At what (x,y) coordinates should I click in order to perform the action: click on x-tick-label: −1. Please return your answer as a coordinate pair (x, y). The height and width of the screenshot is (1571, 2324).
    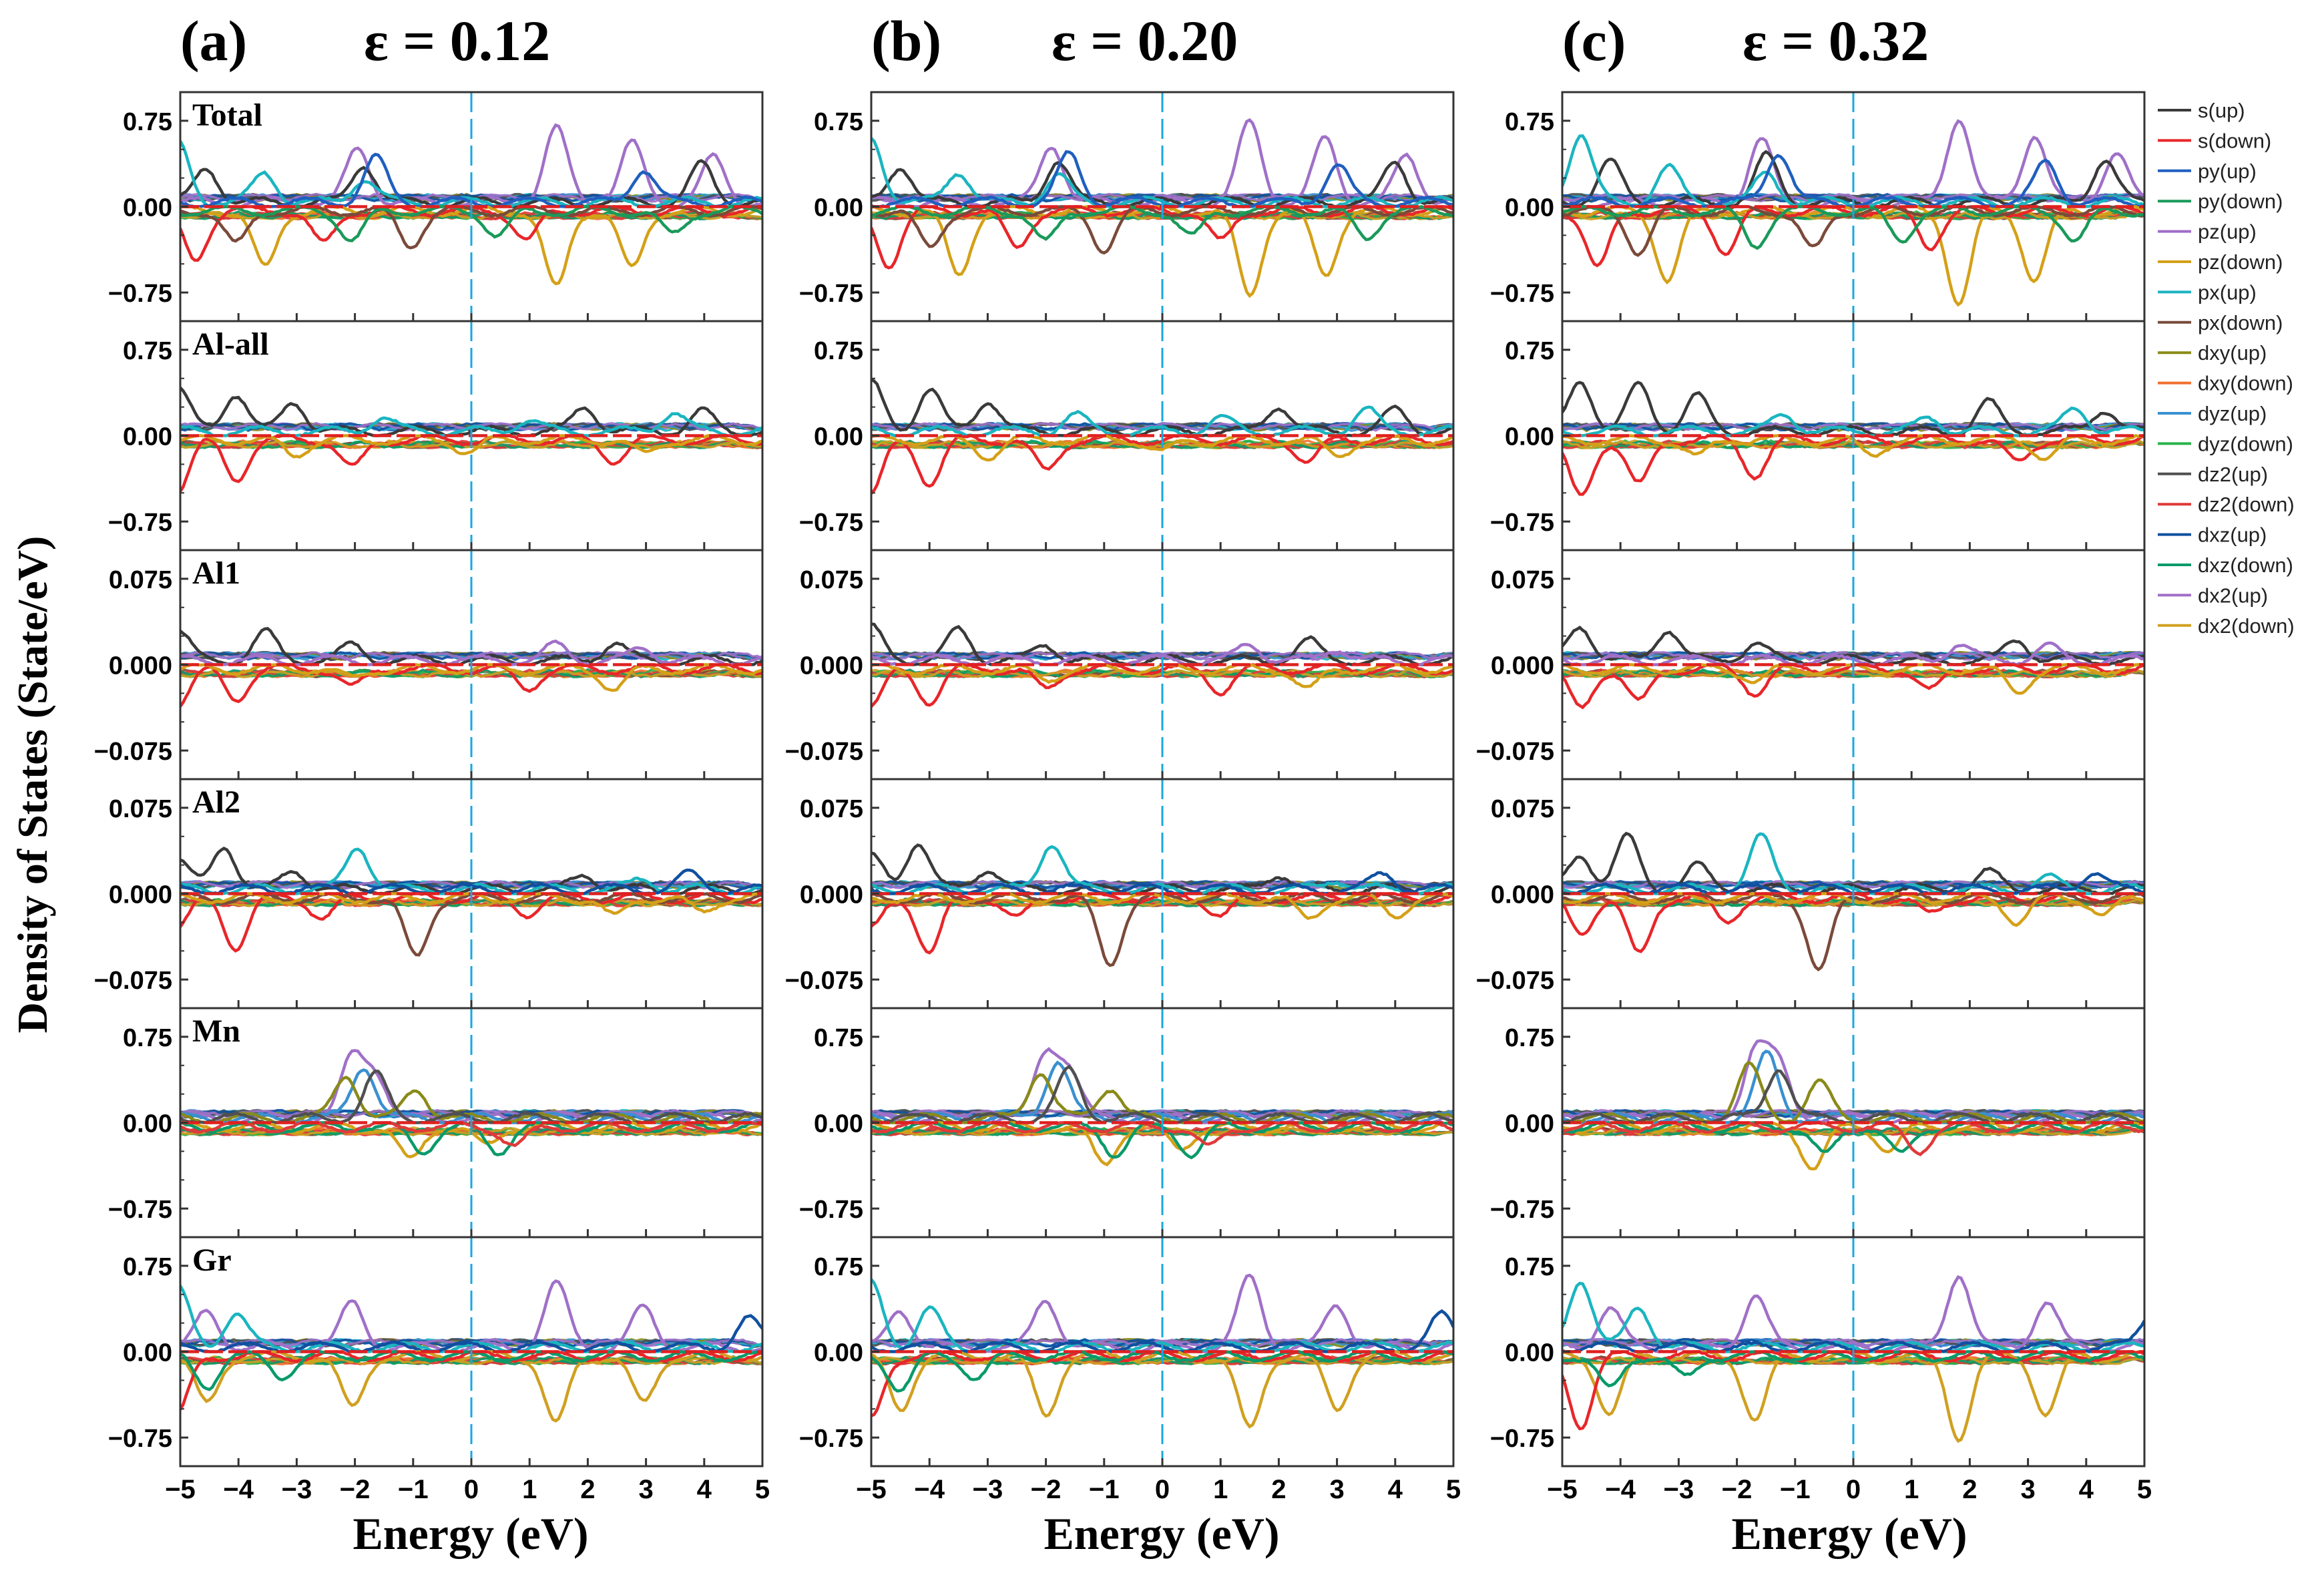
    Looking at the image, I should click on (1795, 1489).